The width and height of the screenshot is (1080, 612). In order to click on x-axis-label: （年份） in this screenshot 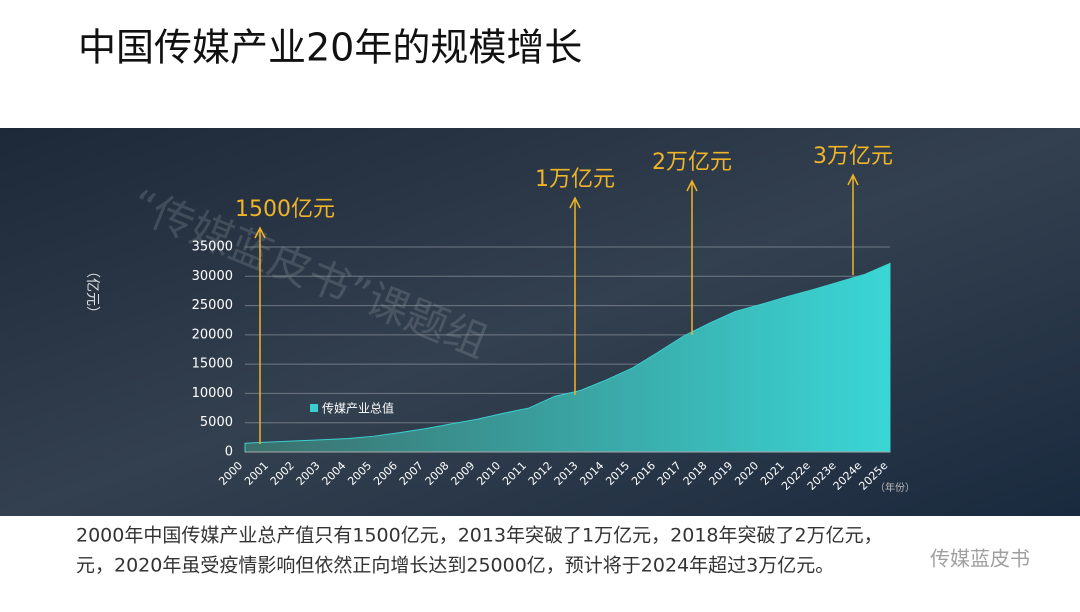, I will do `click(895, 487)`.